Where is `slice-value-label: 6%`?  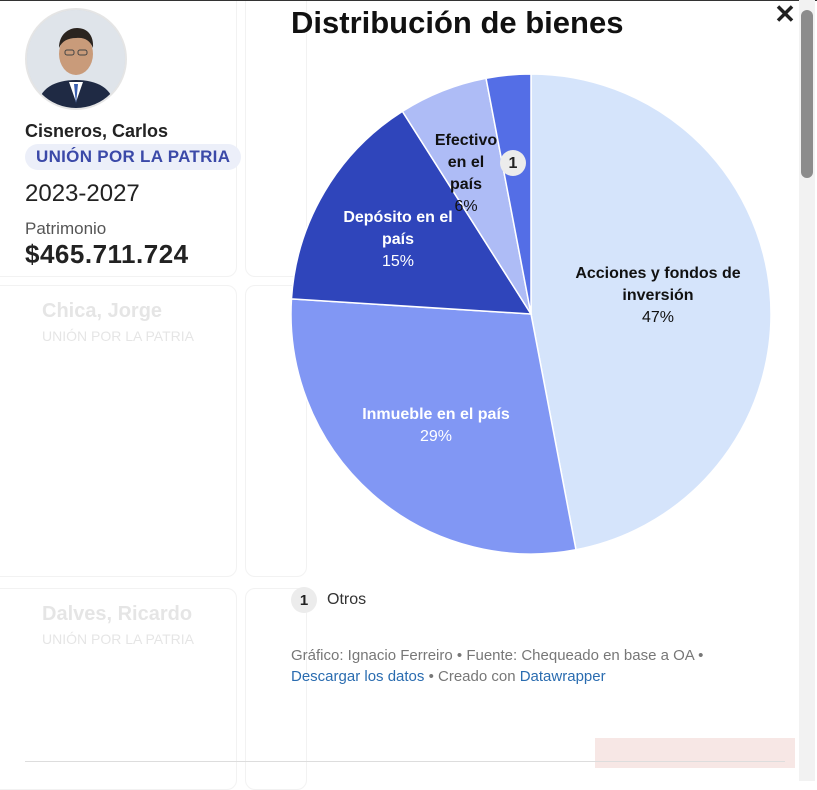 slice-value-label: 6% is located at coordinates (465, 206).